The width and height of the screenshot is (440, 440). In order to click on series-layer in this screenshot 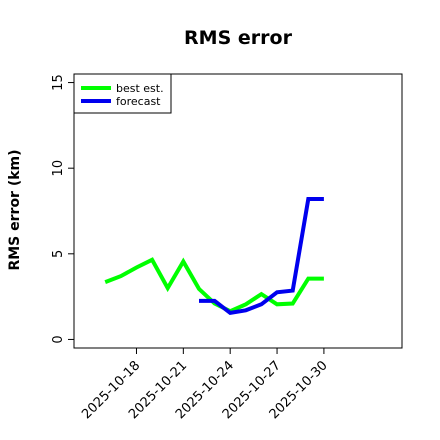, I will do `click(214, 256)`.